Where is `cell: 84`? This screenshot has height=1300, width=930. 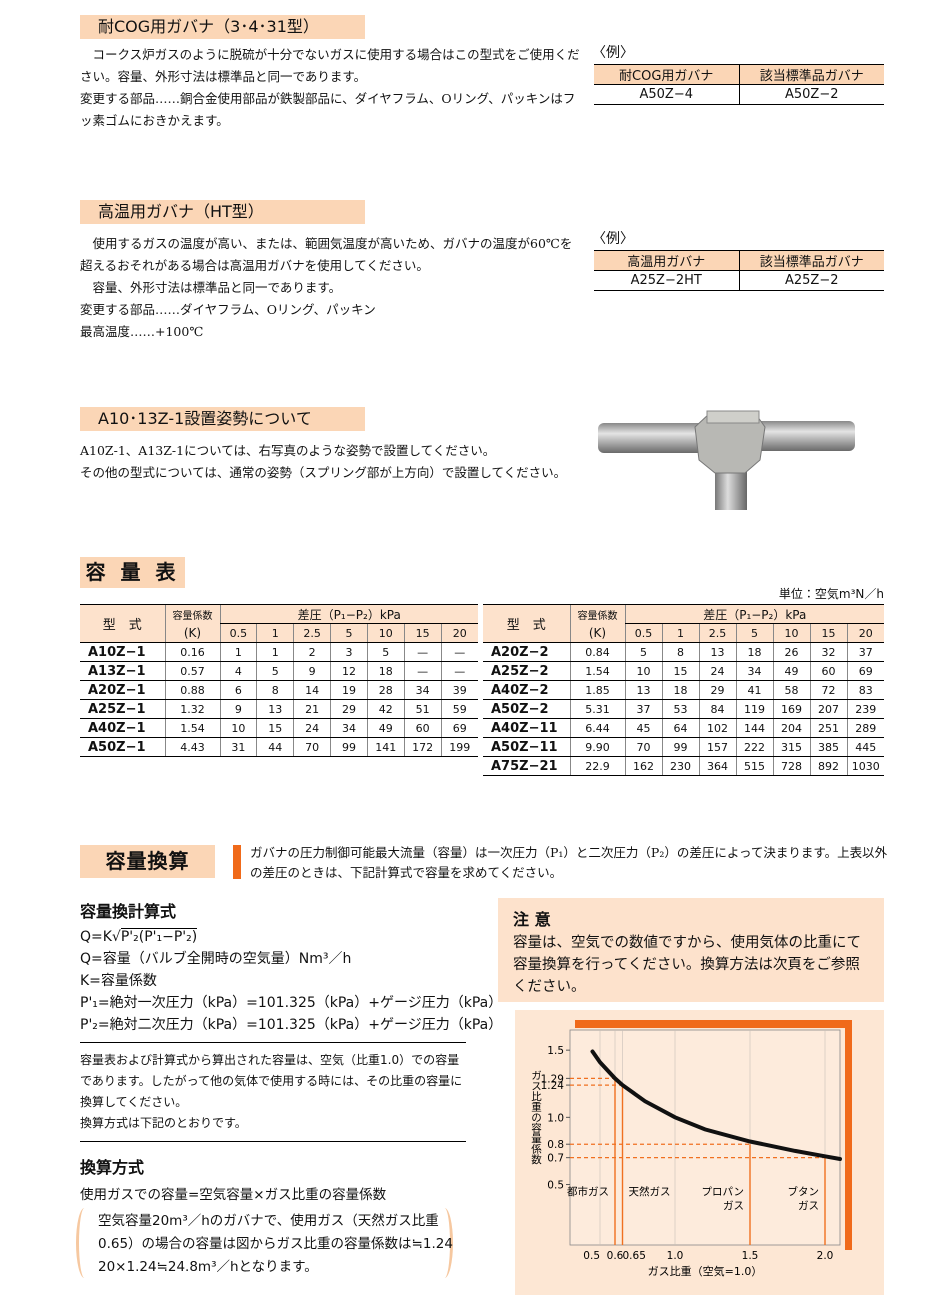
cell: 84 is located at coordinates (717, 709).